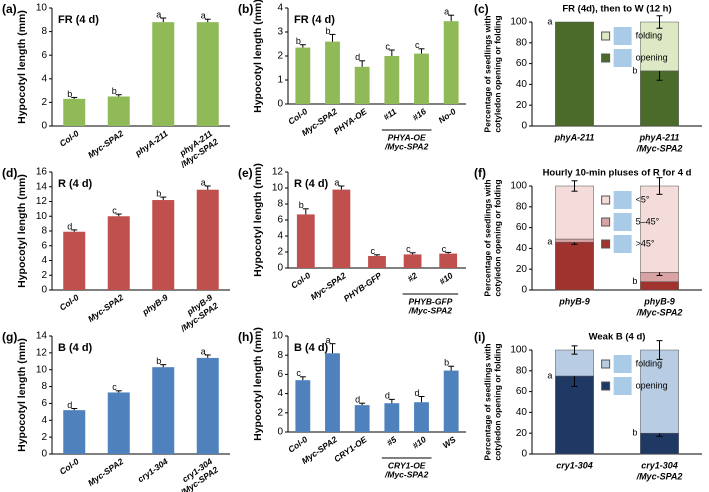 The height and width of the screenshot is (492, 709). I want to click on panel-label: (e), so click(245, 173).